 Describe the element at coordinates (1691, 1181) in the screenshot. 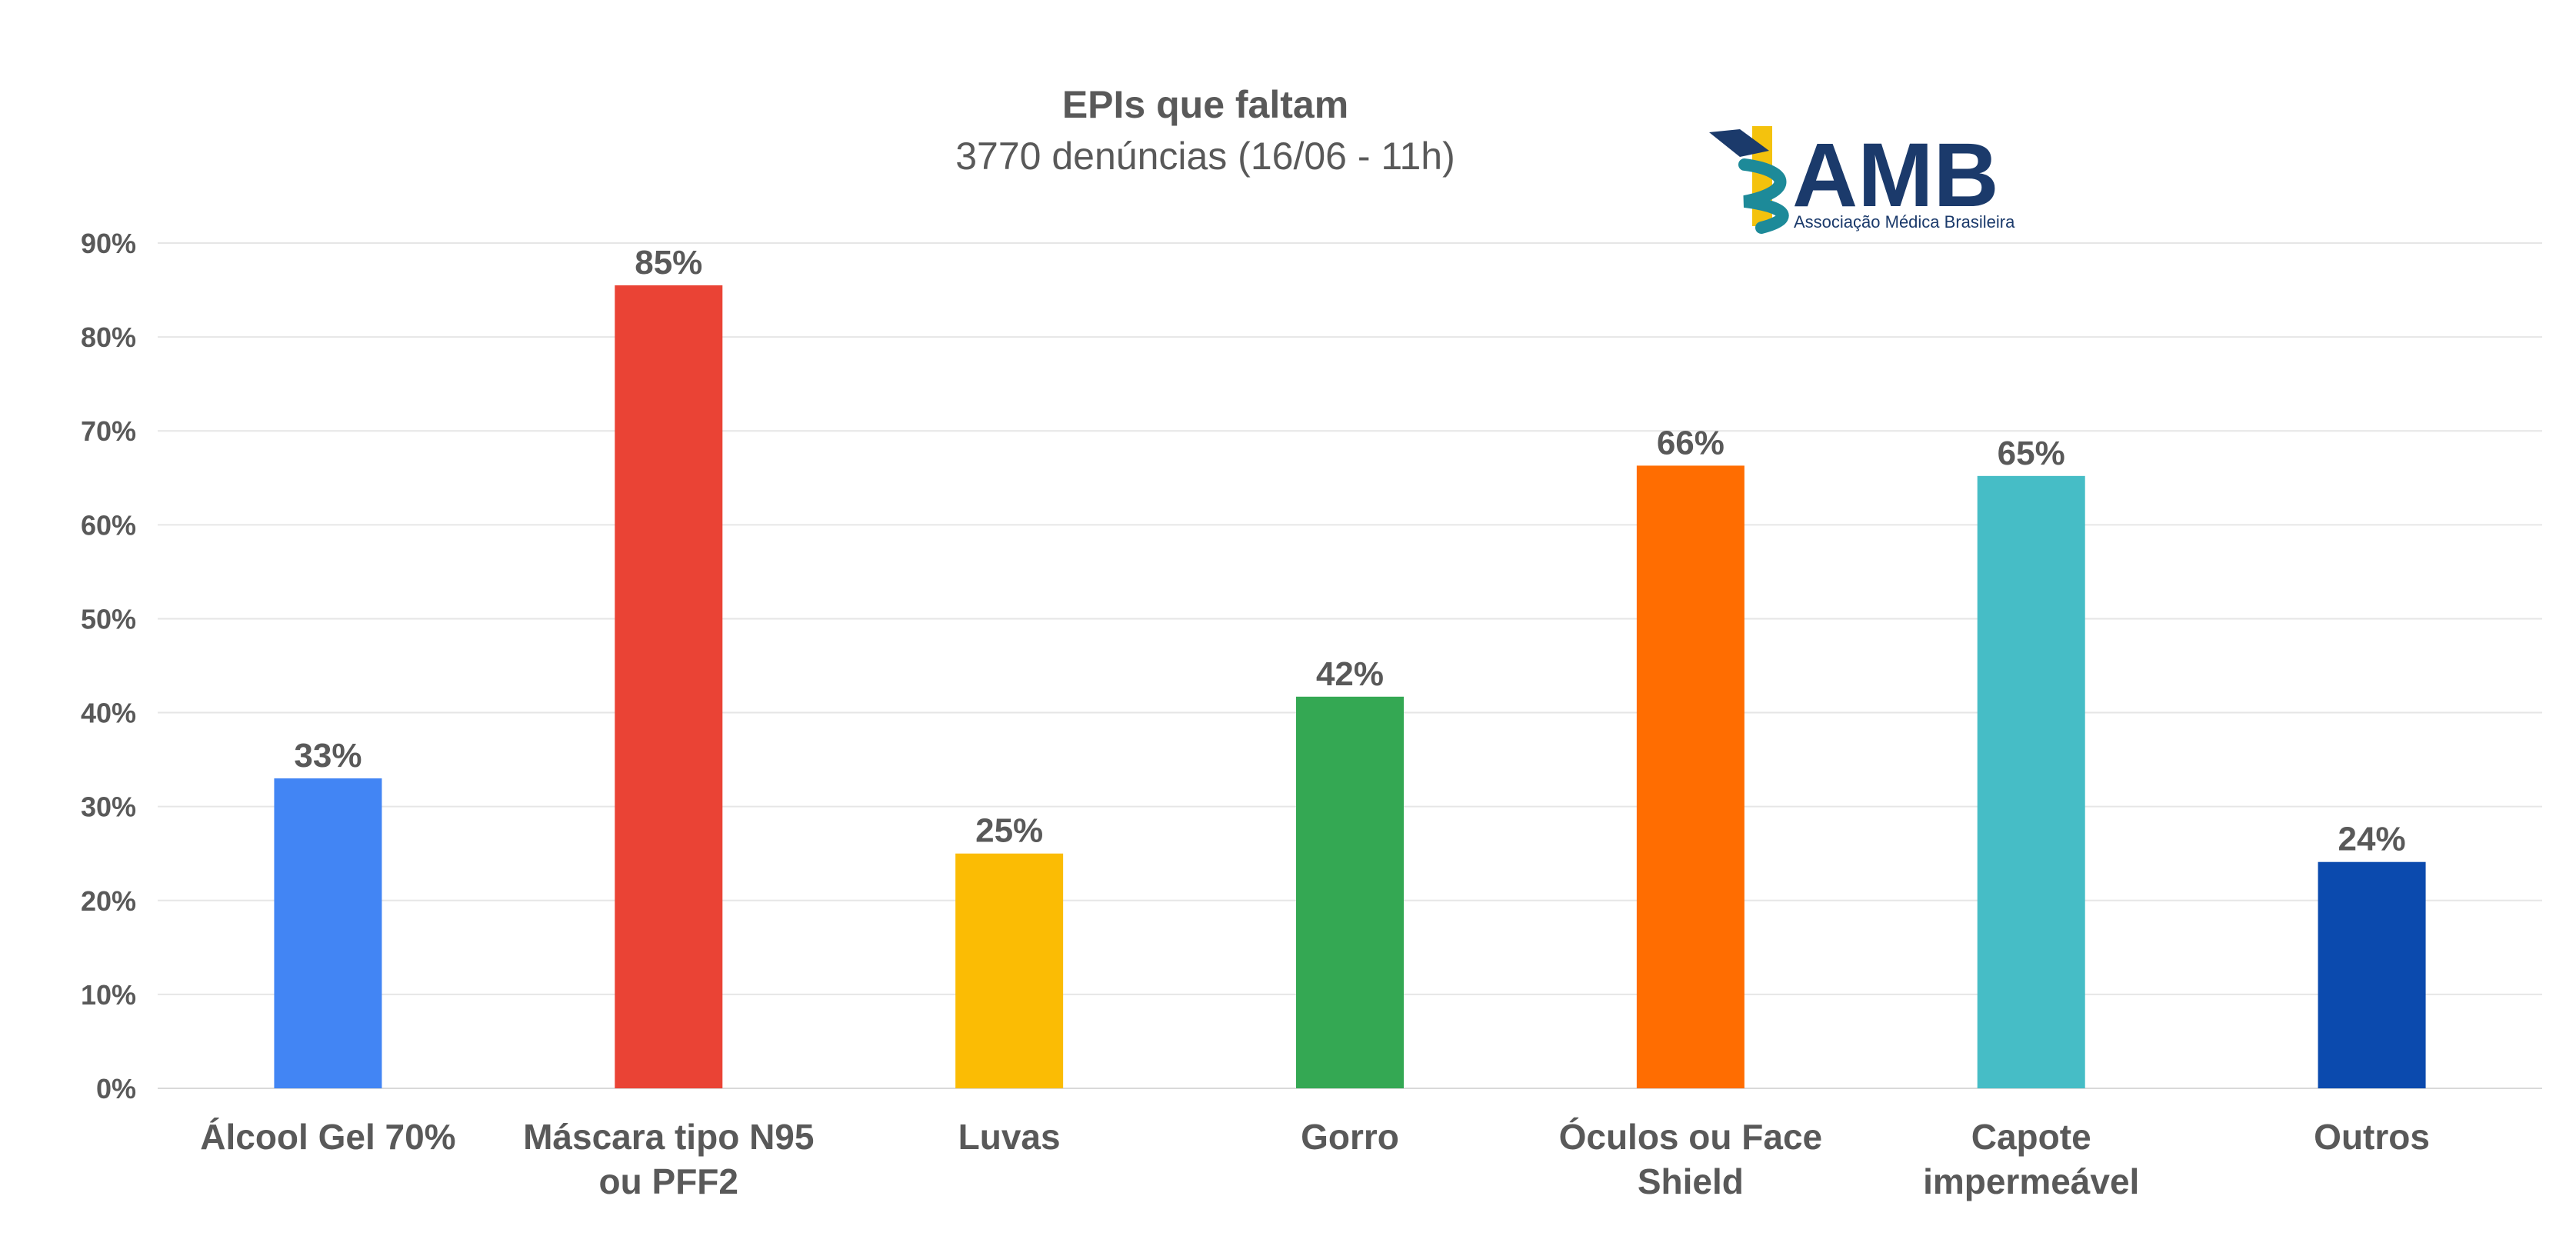

I see `x-category-label: Shield` at that location.